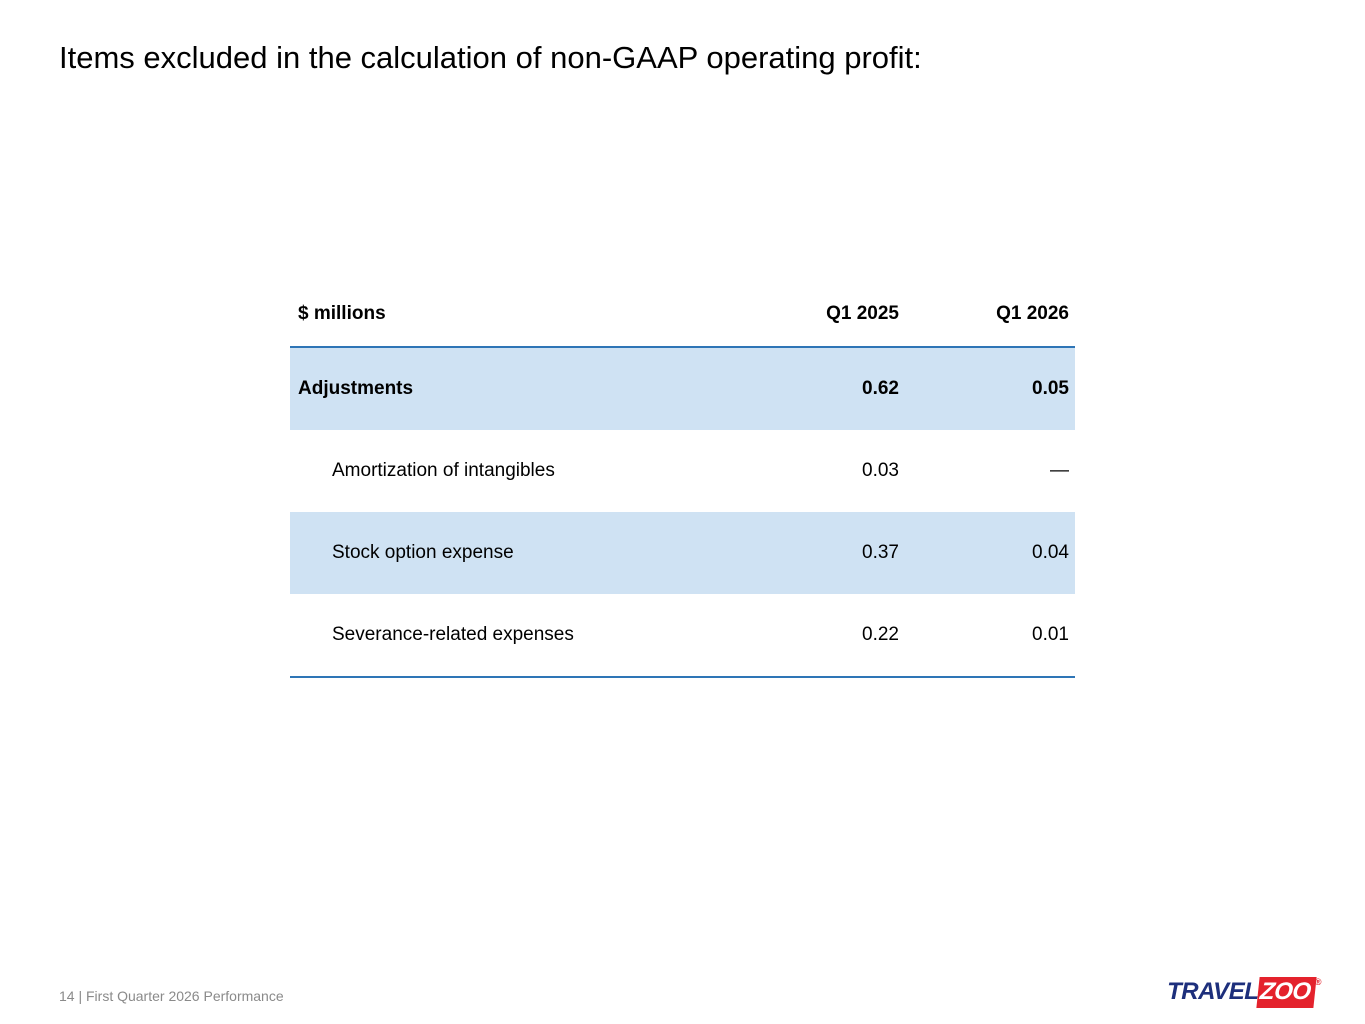  I want to click on table-row-stock-option: Stock option expense 0.37 0.04, so click(682, 553).